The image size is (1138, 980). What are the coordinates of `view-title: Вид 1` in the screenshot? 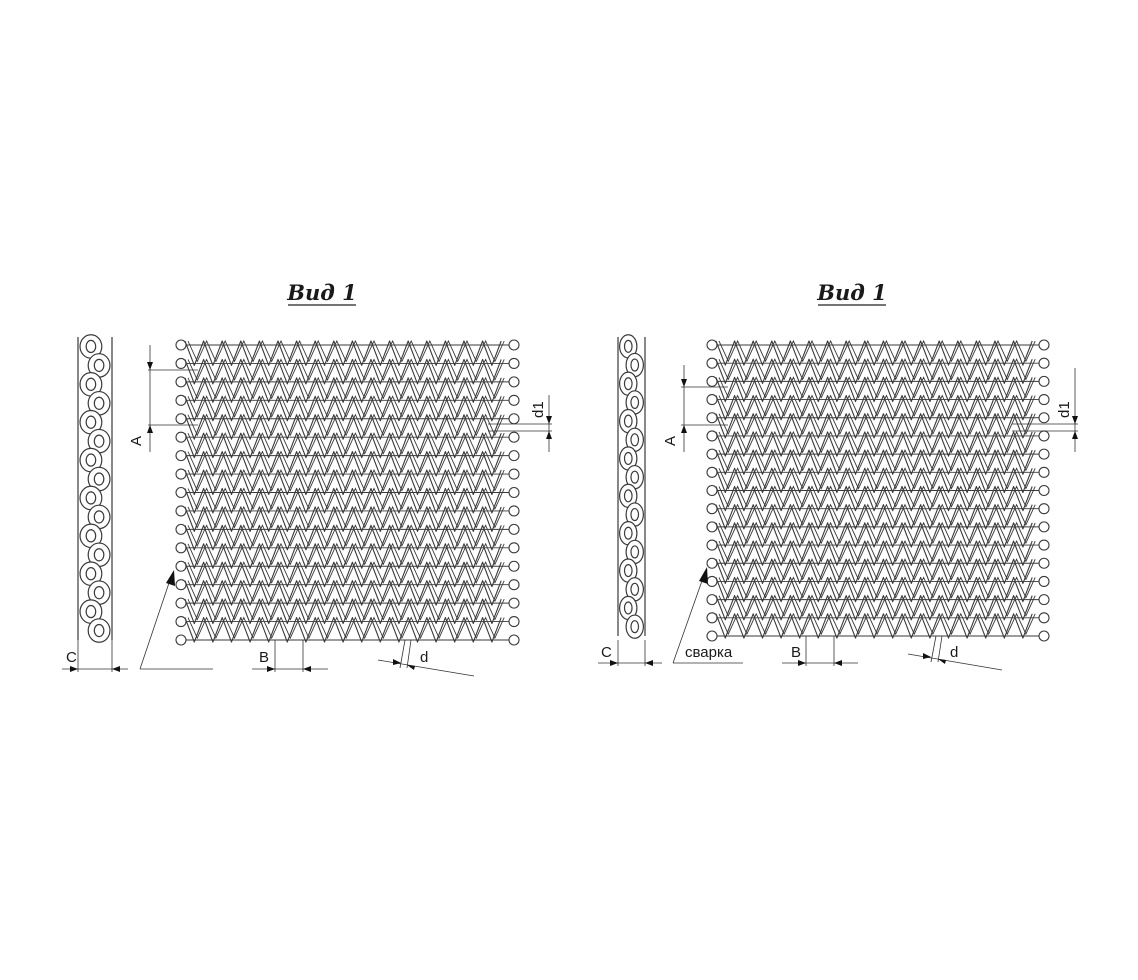 It's located at (851, 292).